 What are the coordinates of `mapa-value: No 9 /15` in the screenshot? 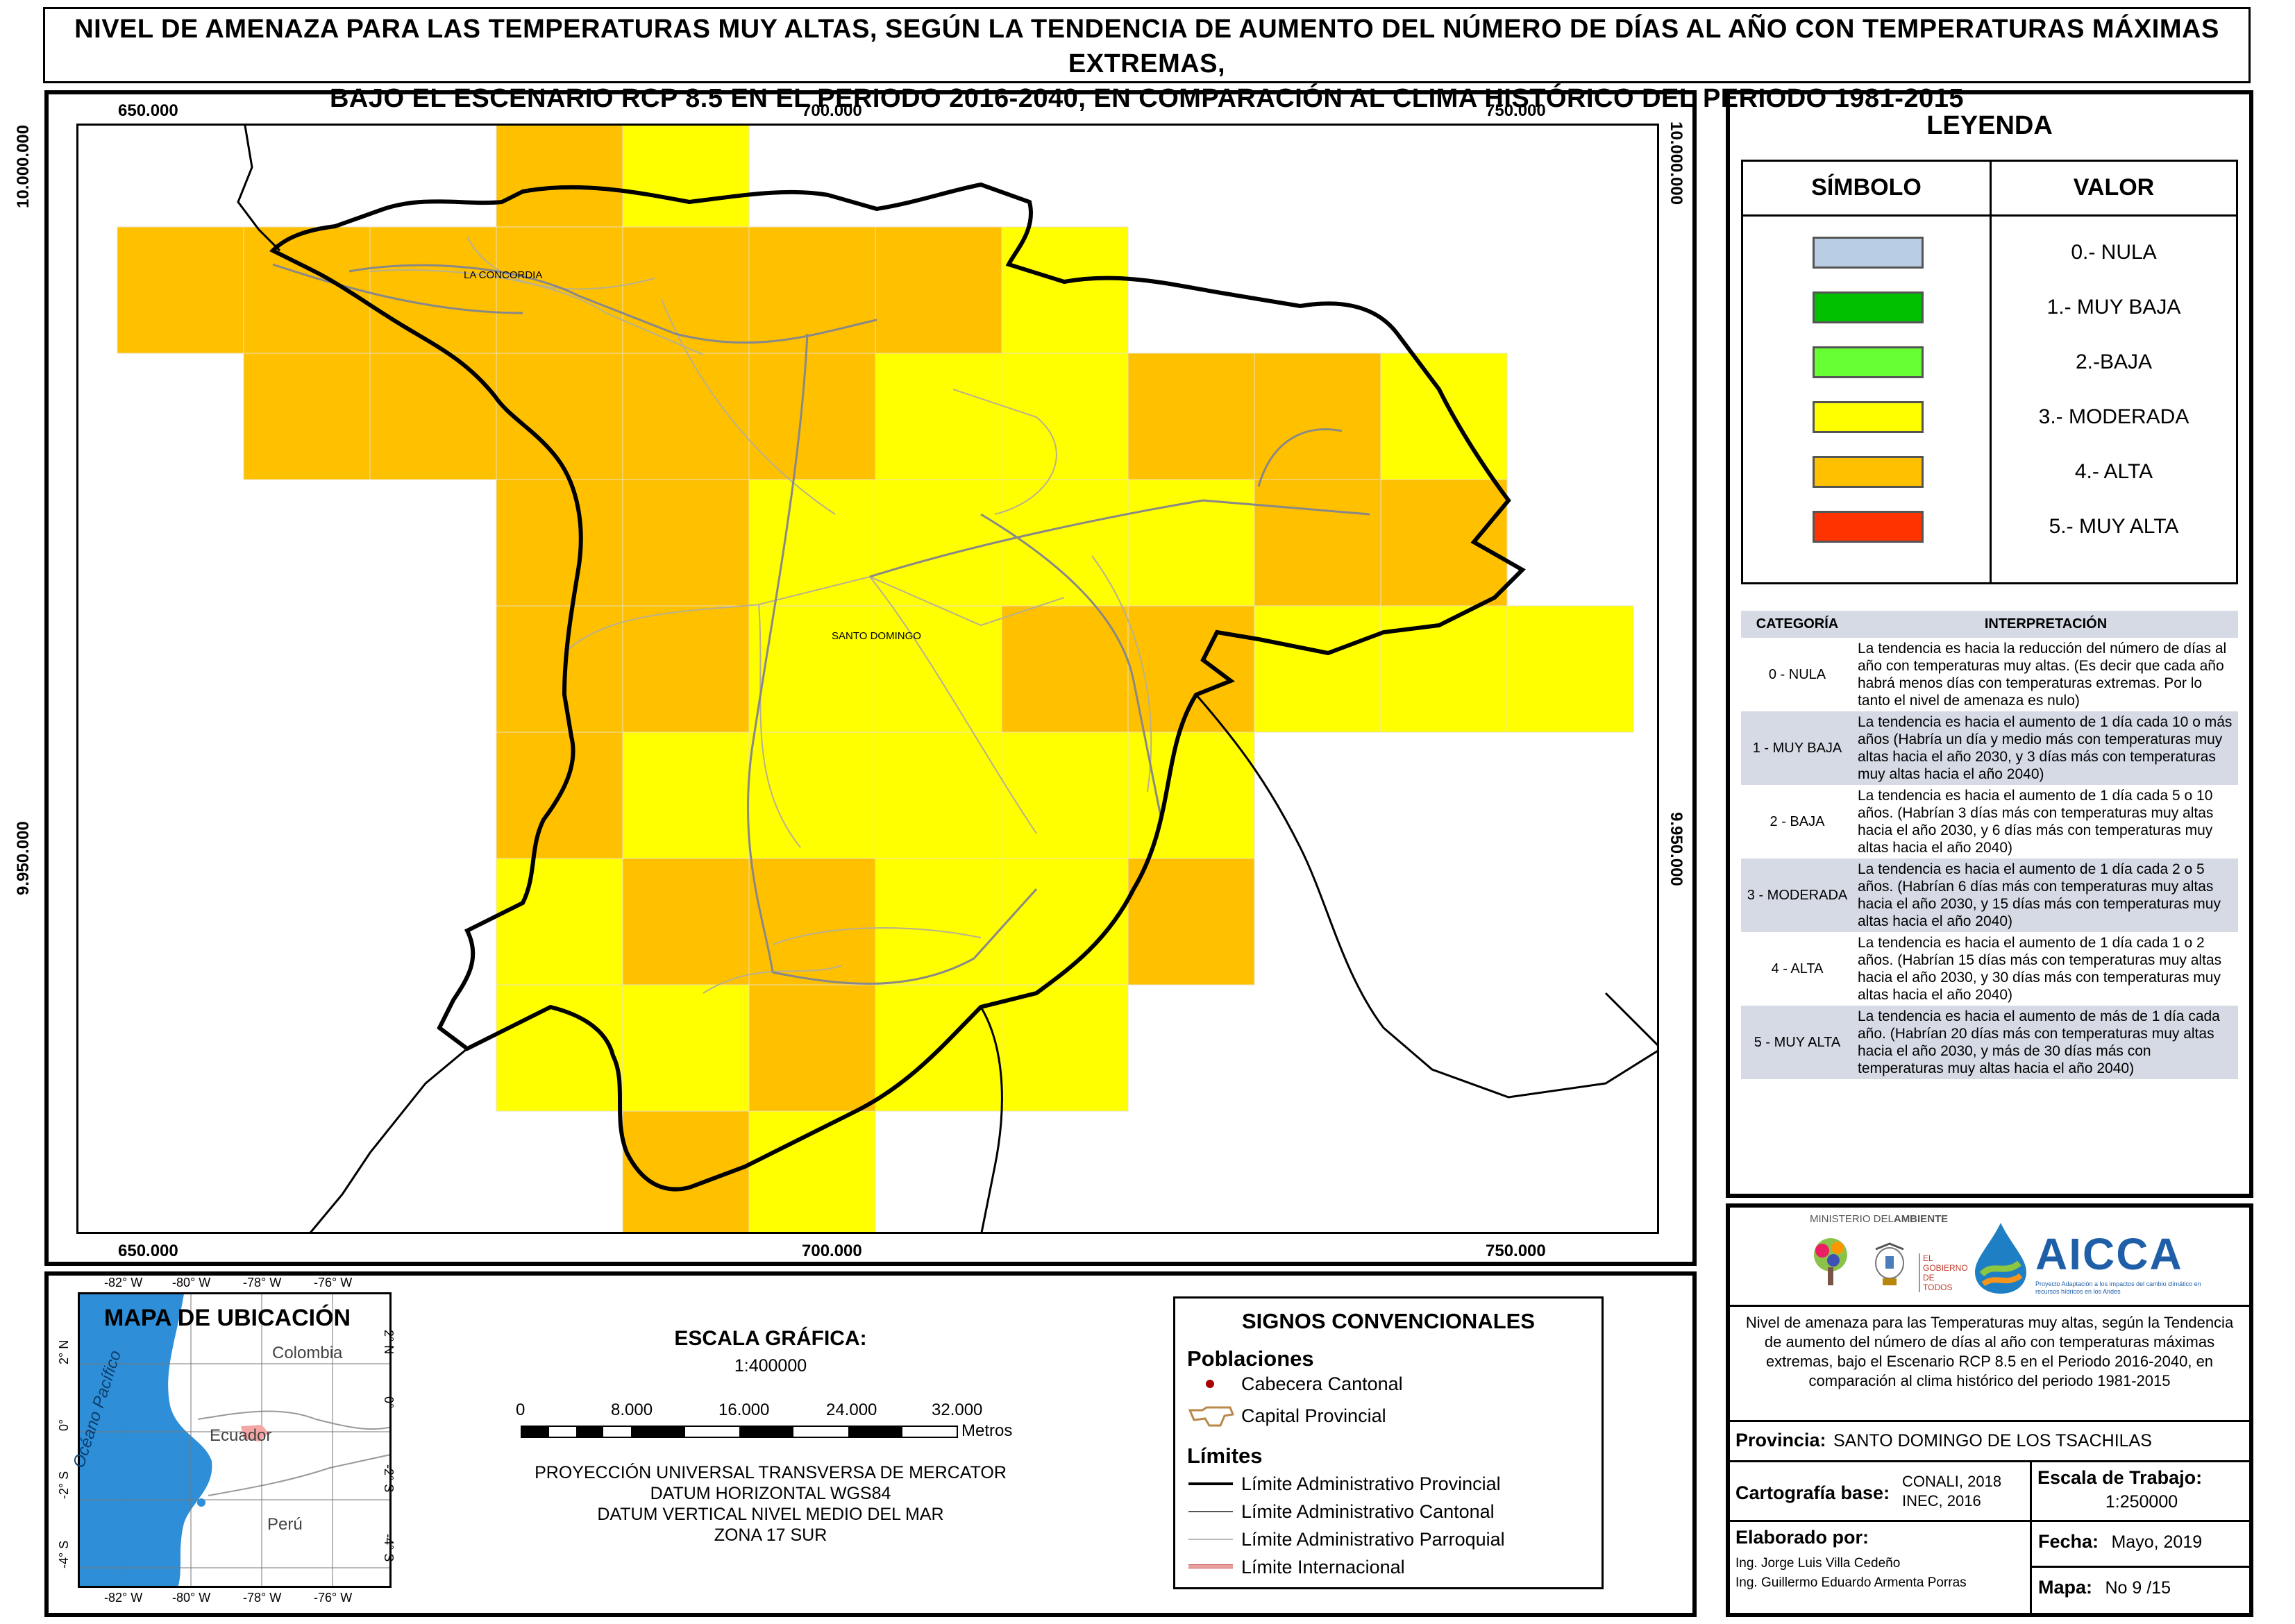 It's located at (2138, 1588).